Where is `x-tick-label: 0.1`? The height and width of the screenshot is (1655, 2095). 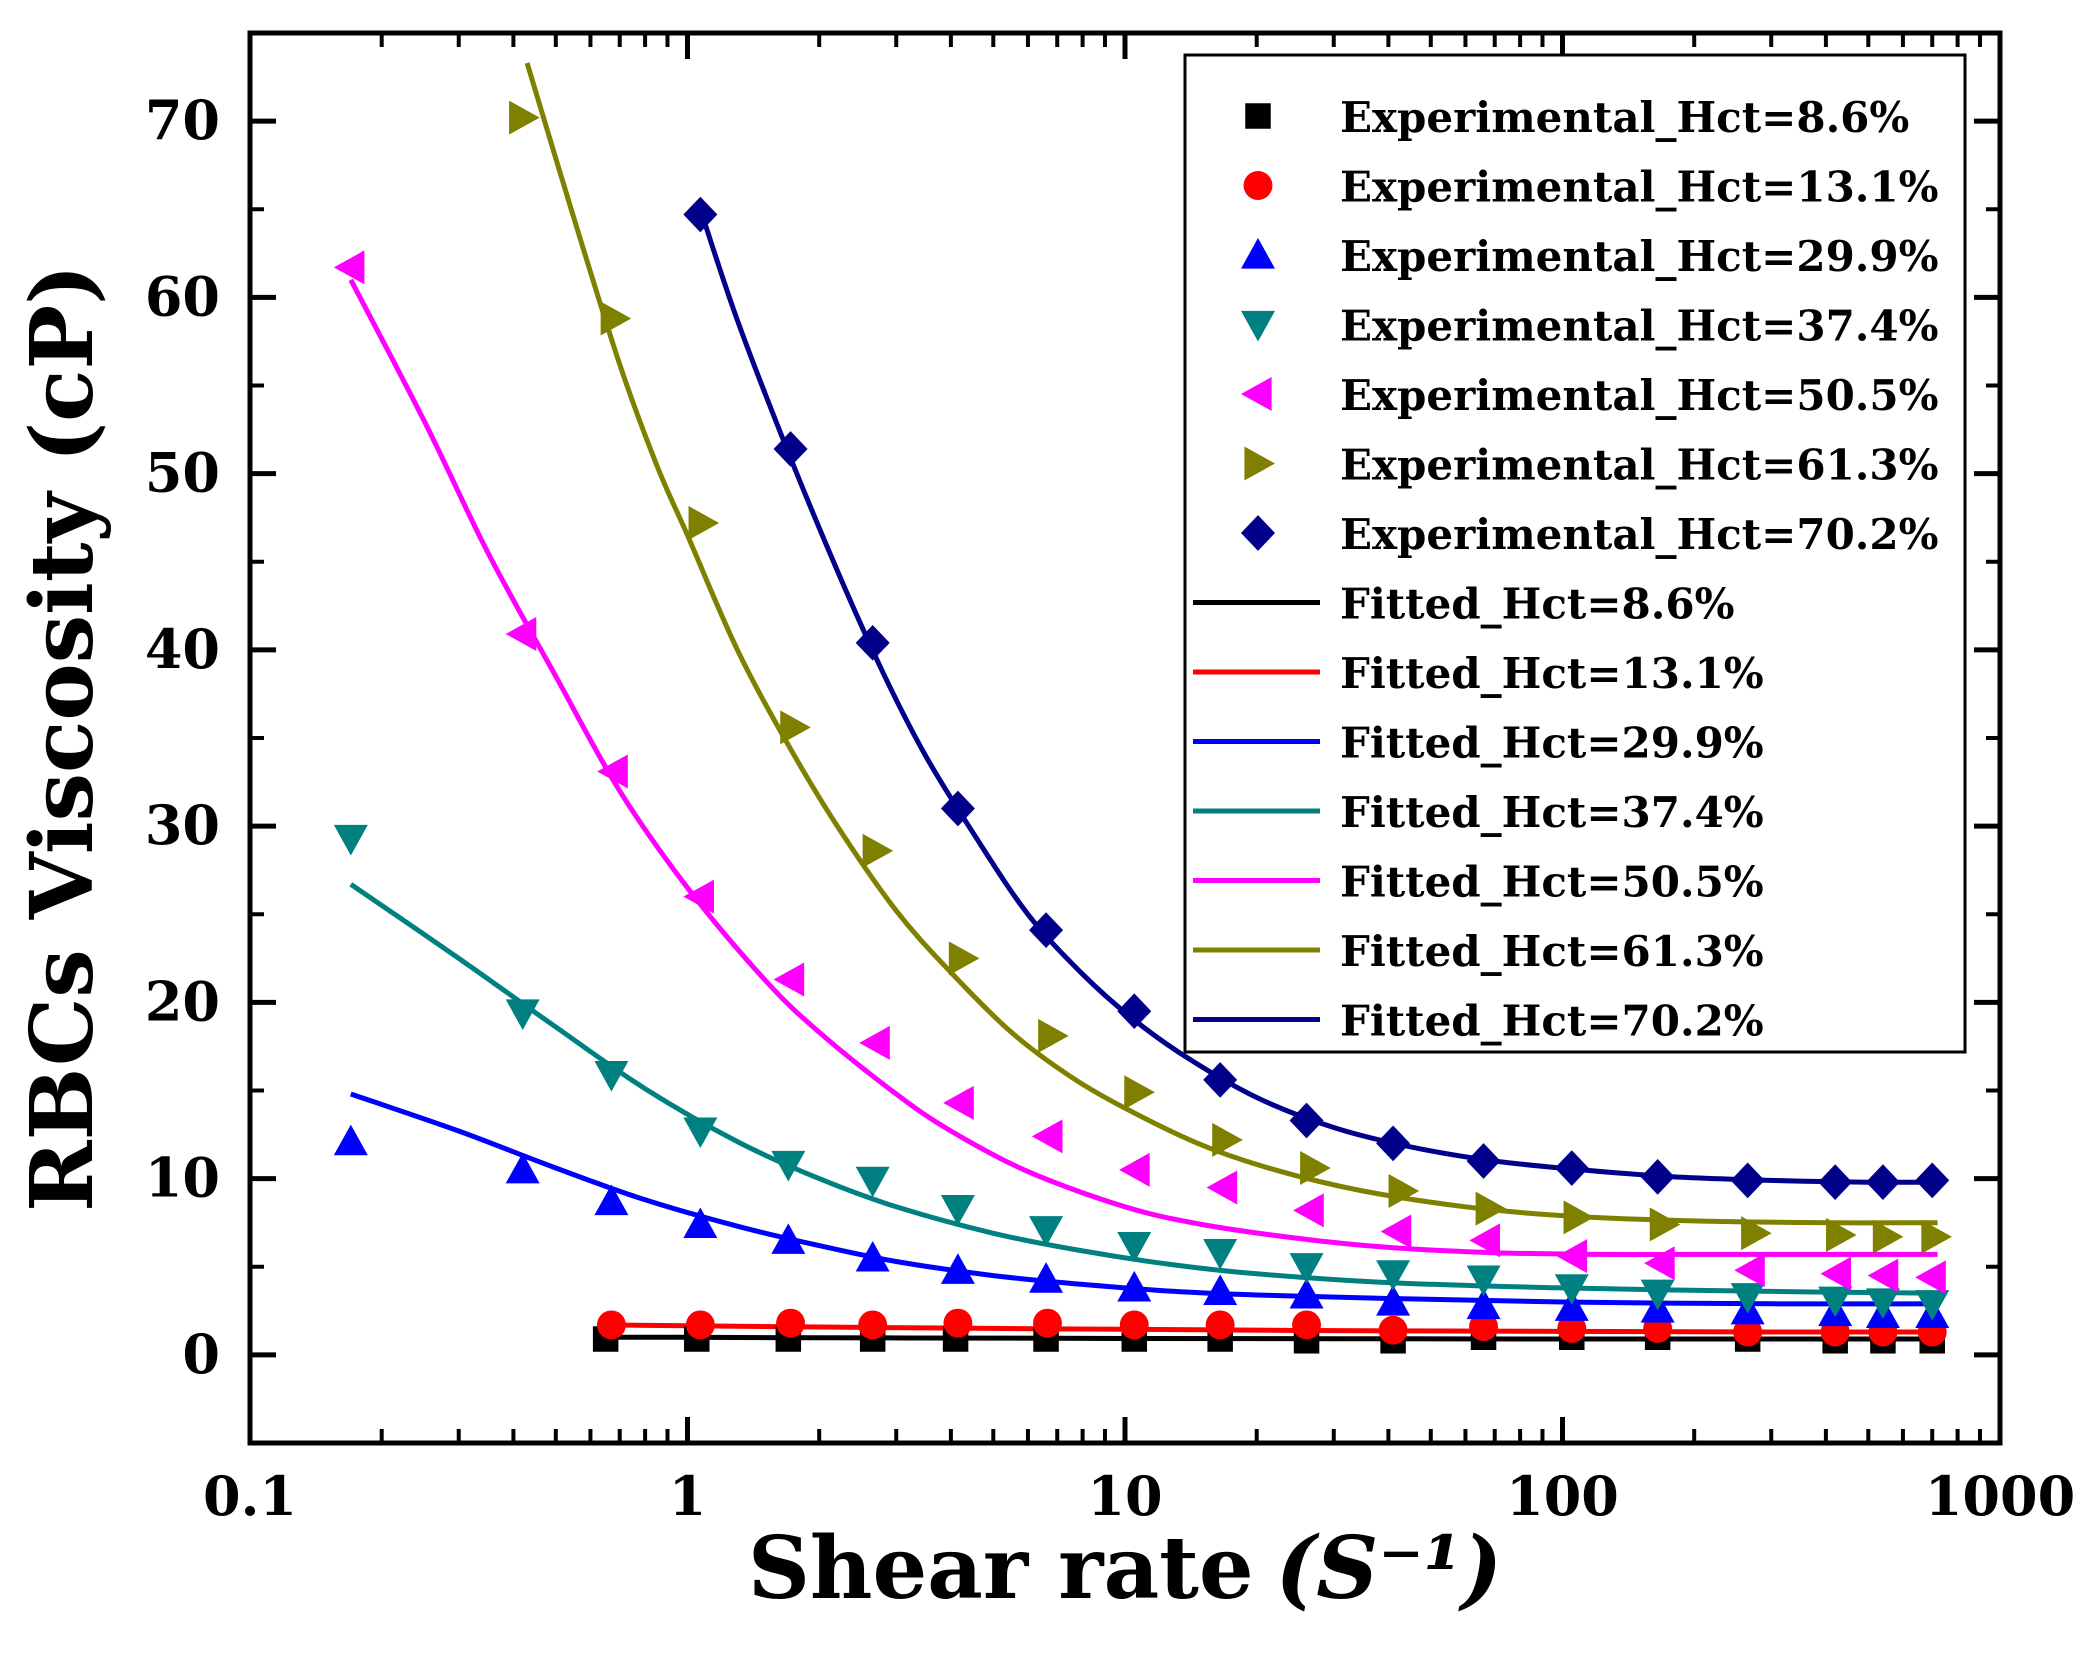
x-tick-label: 0.1 is located at coordinates (250, 1496).